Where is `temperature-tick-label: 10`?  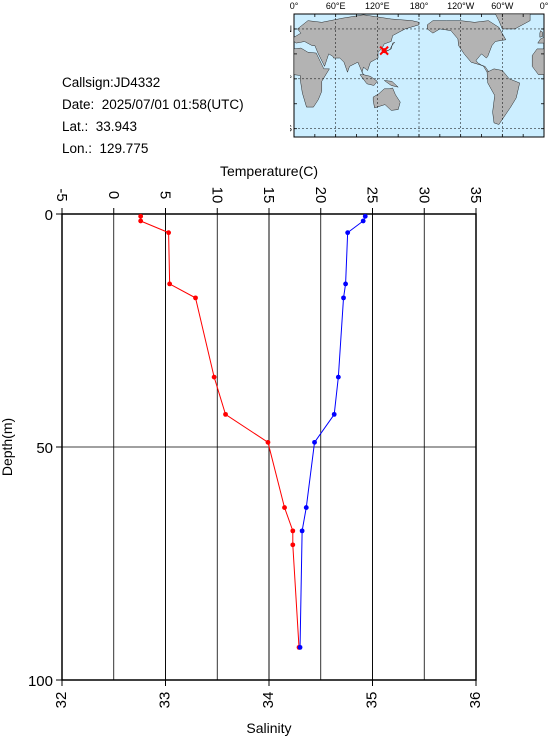 temperature-tick-label: 10 is located at coordinates (216, 195).